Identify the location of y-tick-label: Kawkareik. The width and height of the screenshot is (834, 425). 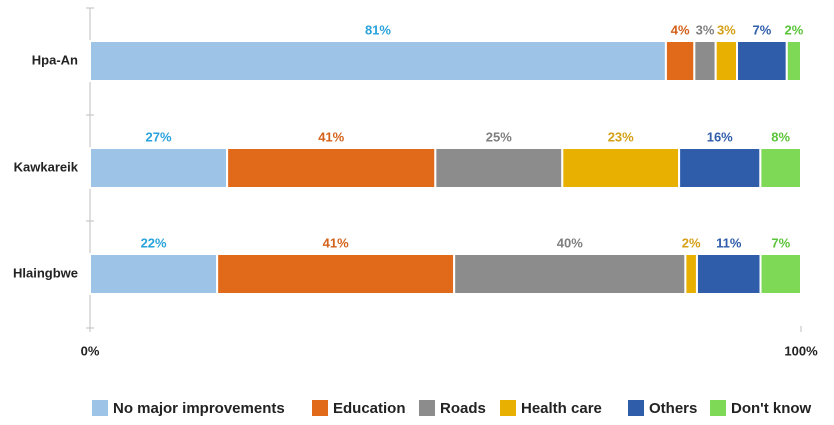
(46, 166).